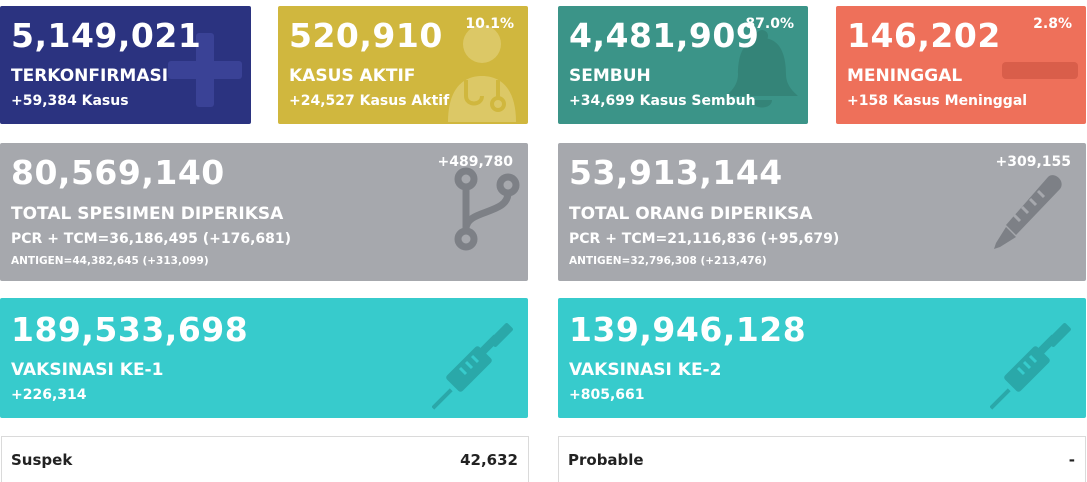 This screenshot has width=1087, height=482. What do you see at coordinates (475, 162) in the screenshot?
I see `spesimen-delta: +489,780` at bounding box center [475, 162].